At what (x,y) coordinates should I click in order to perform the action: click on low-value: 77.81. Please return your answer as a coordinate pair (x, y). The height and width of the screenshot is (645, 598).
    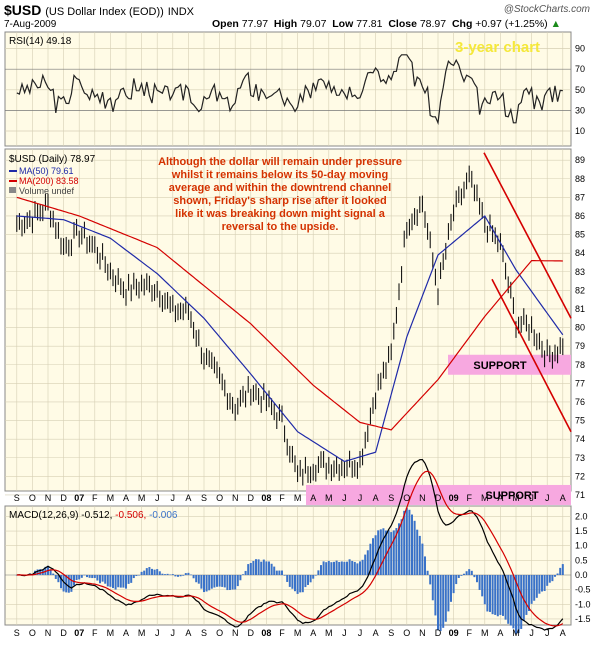
    Looking at the image, I should click on (369, 24).